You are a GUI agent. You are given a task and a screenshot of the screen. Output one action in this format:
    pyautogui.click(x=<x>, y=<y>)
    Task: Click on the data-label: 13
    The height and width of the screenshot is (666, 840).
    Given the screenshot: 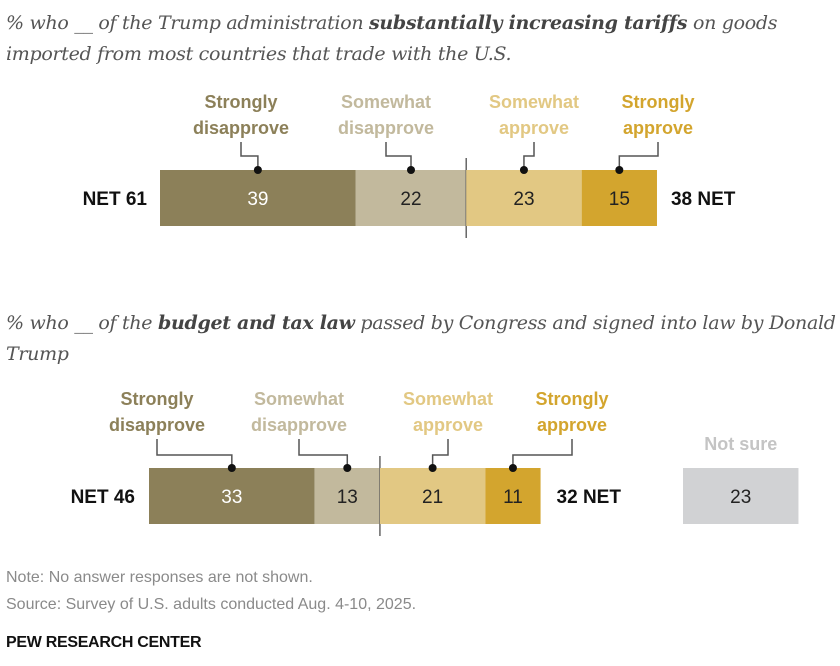 What is the action you would take?
    pyautogui.click(x=347, y=497)
    